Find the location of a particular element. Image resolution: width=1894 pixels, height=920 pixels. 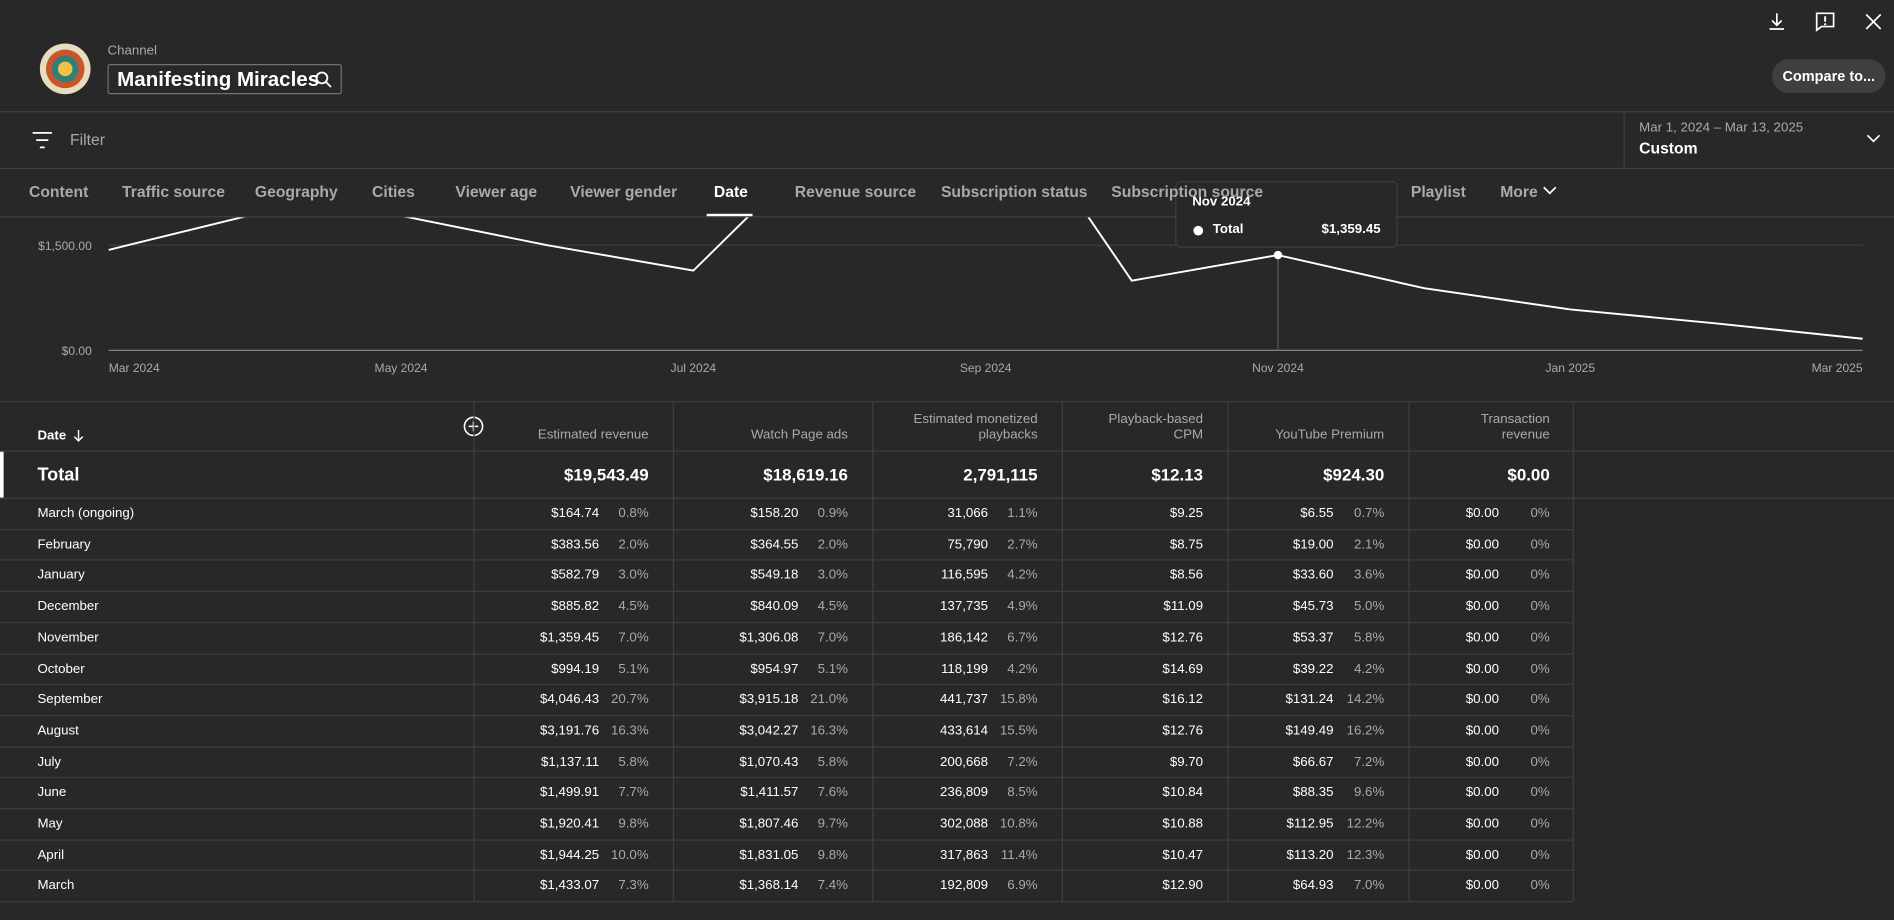

tab: Revenue source is located at coordinates (855, 191).